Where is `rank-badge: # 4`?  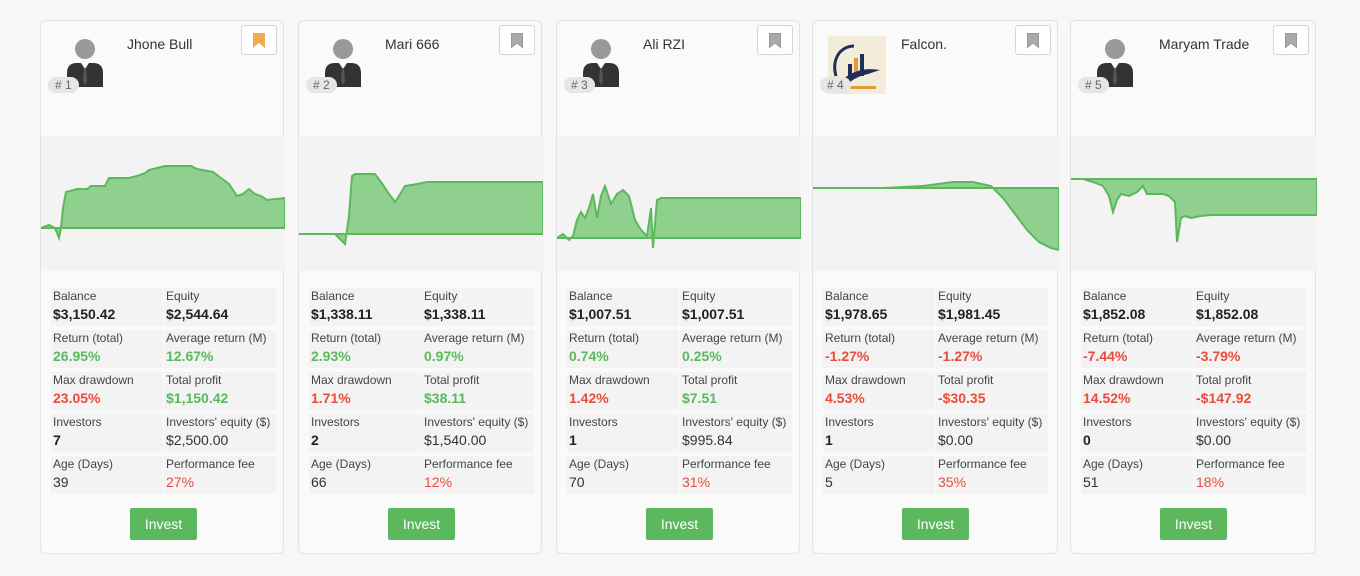 rank-badge: # 4 is located at coordinates (835, 85).